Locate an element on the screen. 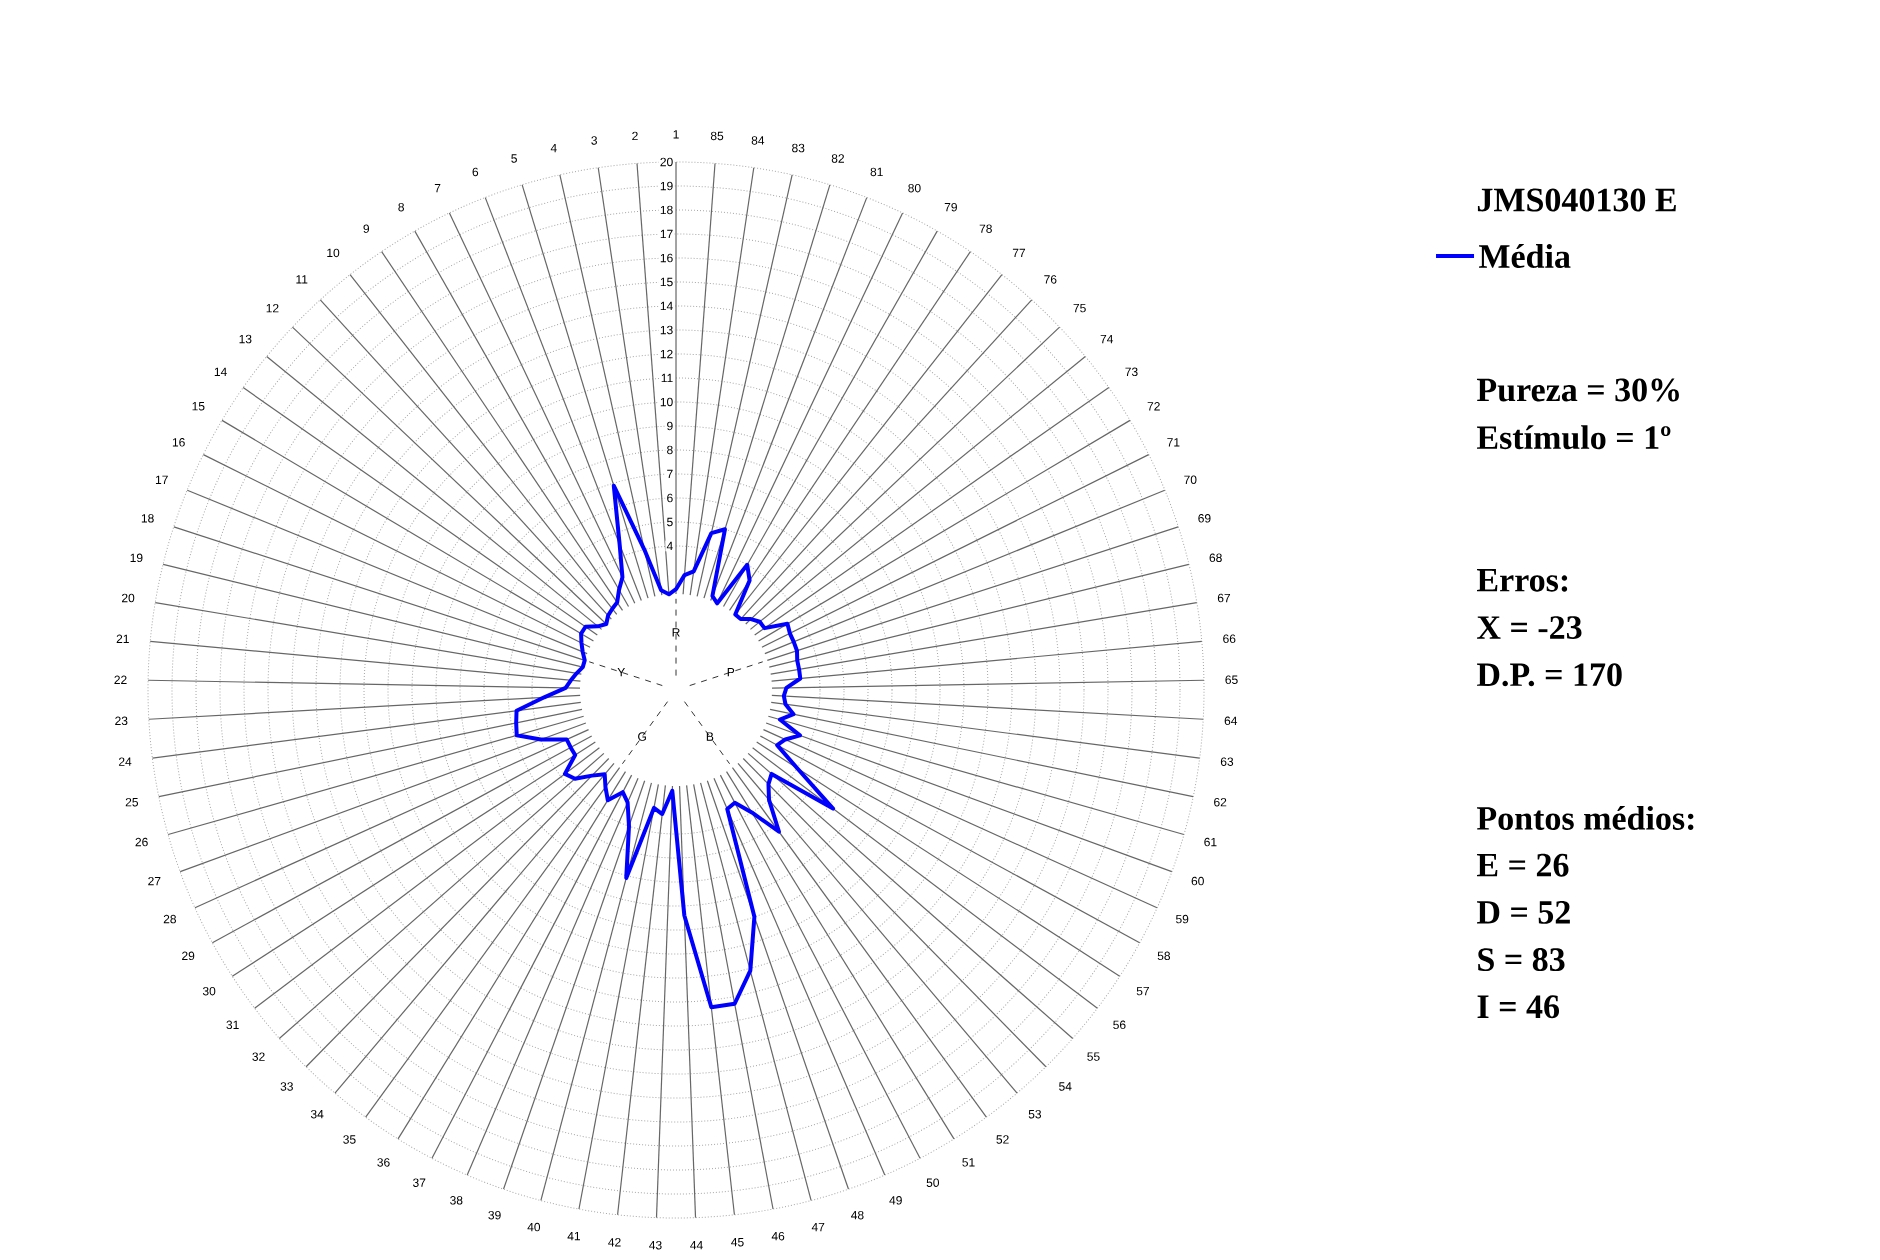  text: JMS040130 E is located at coordinates (1576, 200).